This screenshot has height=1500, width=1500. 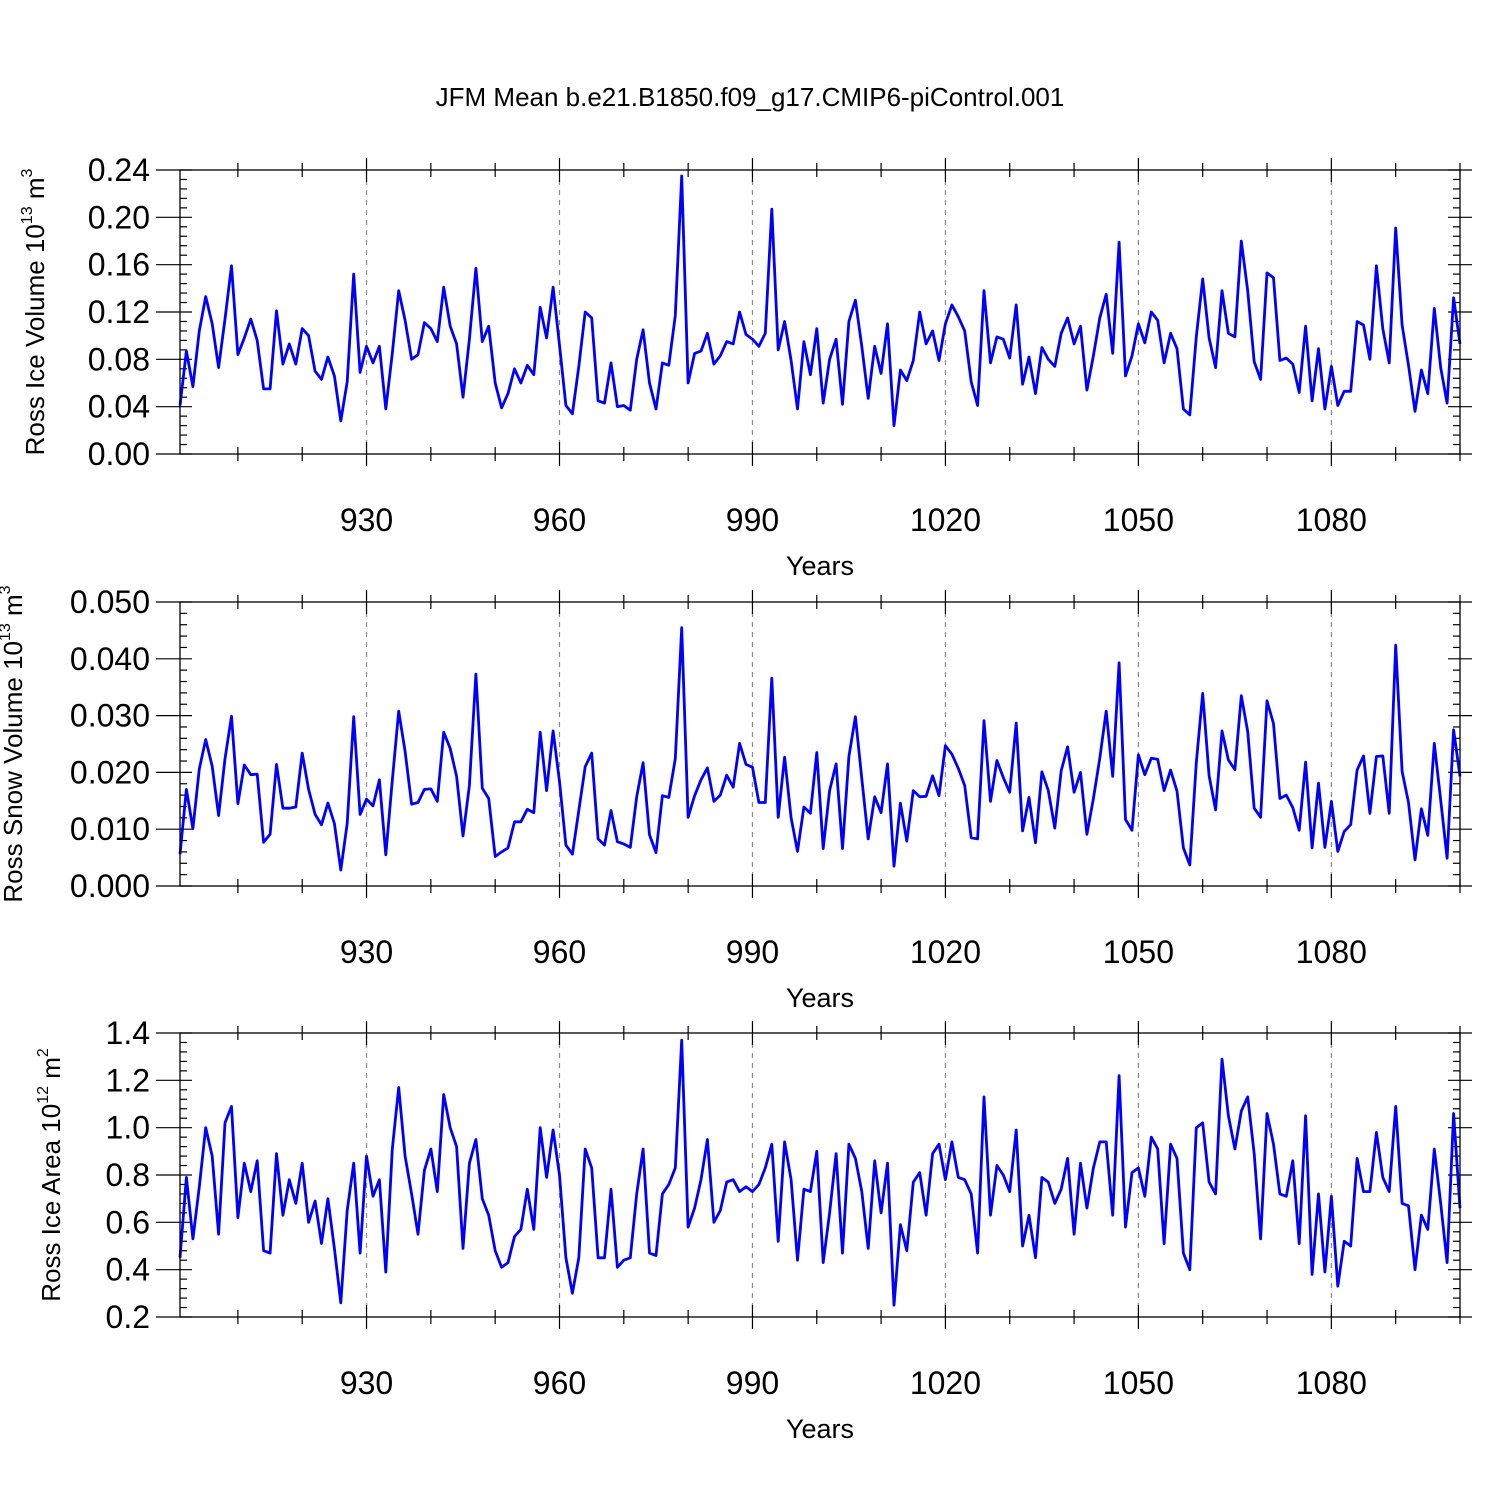 What do you see at coordinates (366, 520) in the screenshot?
I see `ice-volume-xtick-label: 930` at bounding box center [366, 520].